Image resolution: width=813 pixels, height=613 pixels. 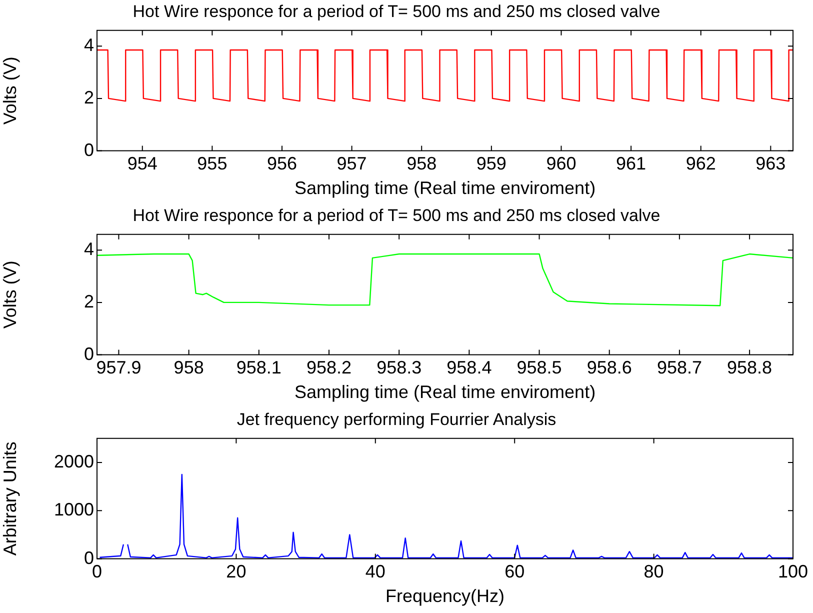 I want to click on x-tick-label: 957, so click(x=351, y=164).